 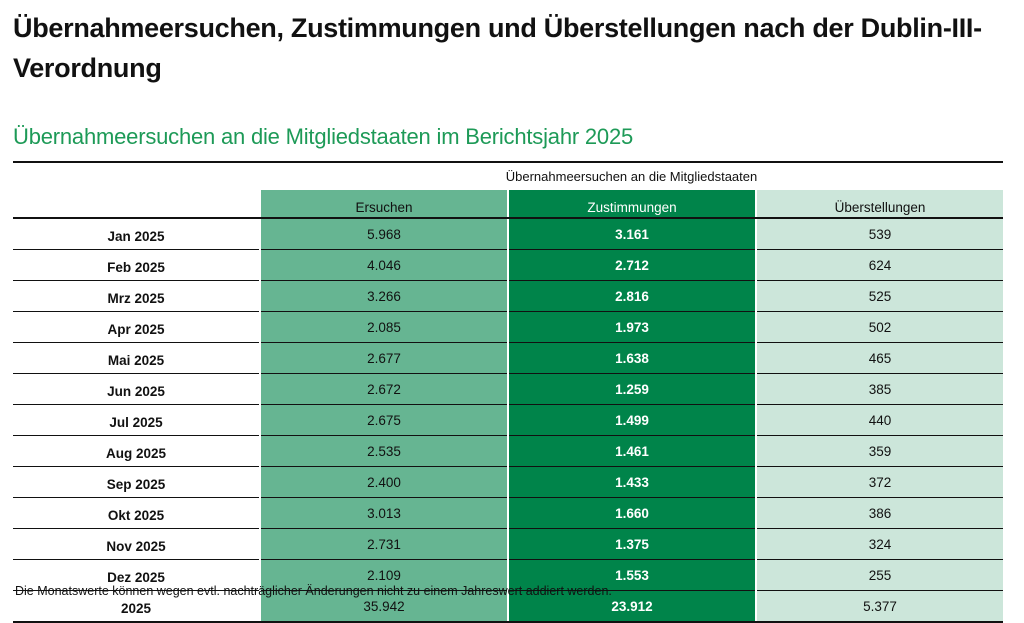 What do you see at coordinates (384, 544) in the screenshot?
I see `cell-ersuchen: 2.731` at bounding box center [384, 544].